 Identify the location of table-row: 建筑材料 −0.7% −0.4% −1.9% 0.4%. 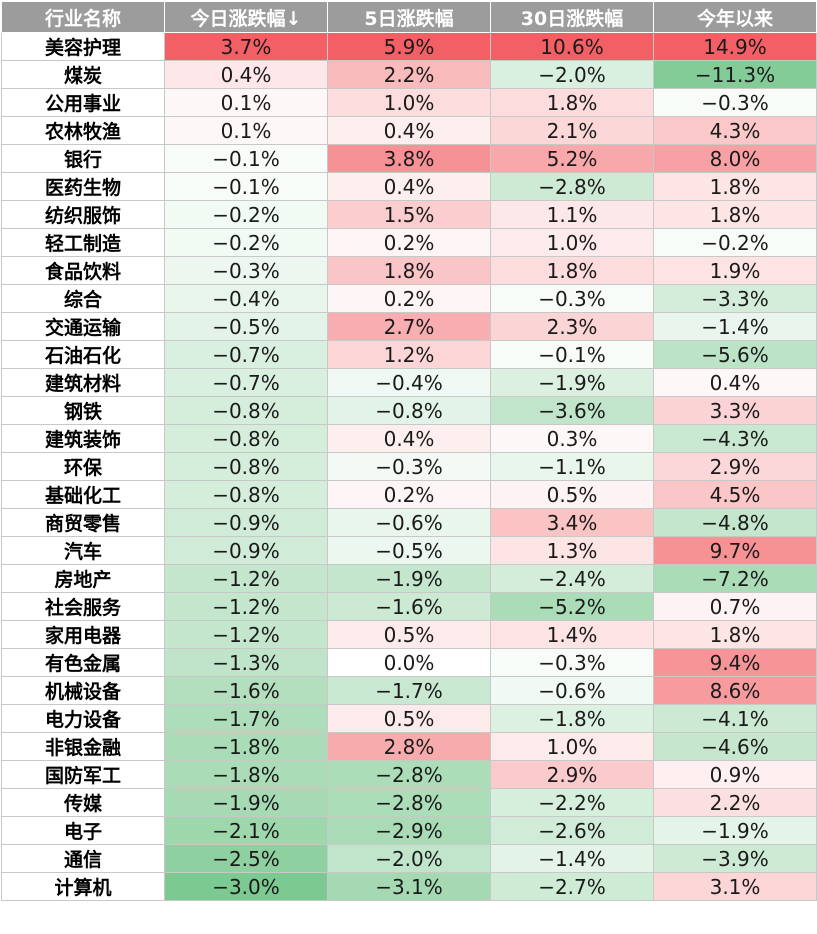
(409, 383).